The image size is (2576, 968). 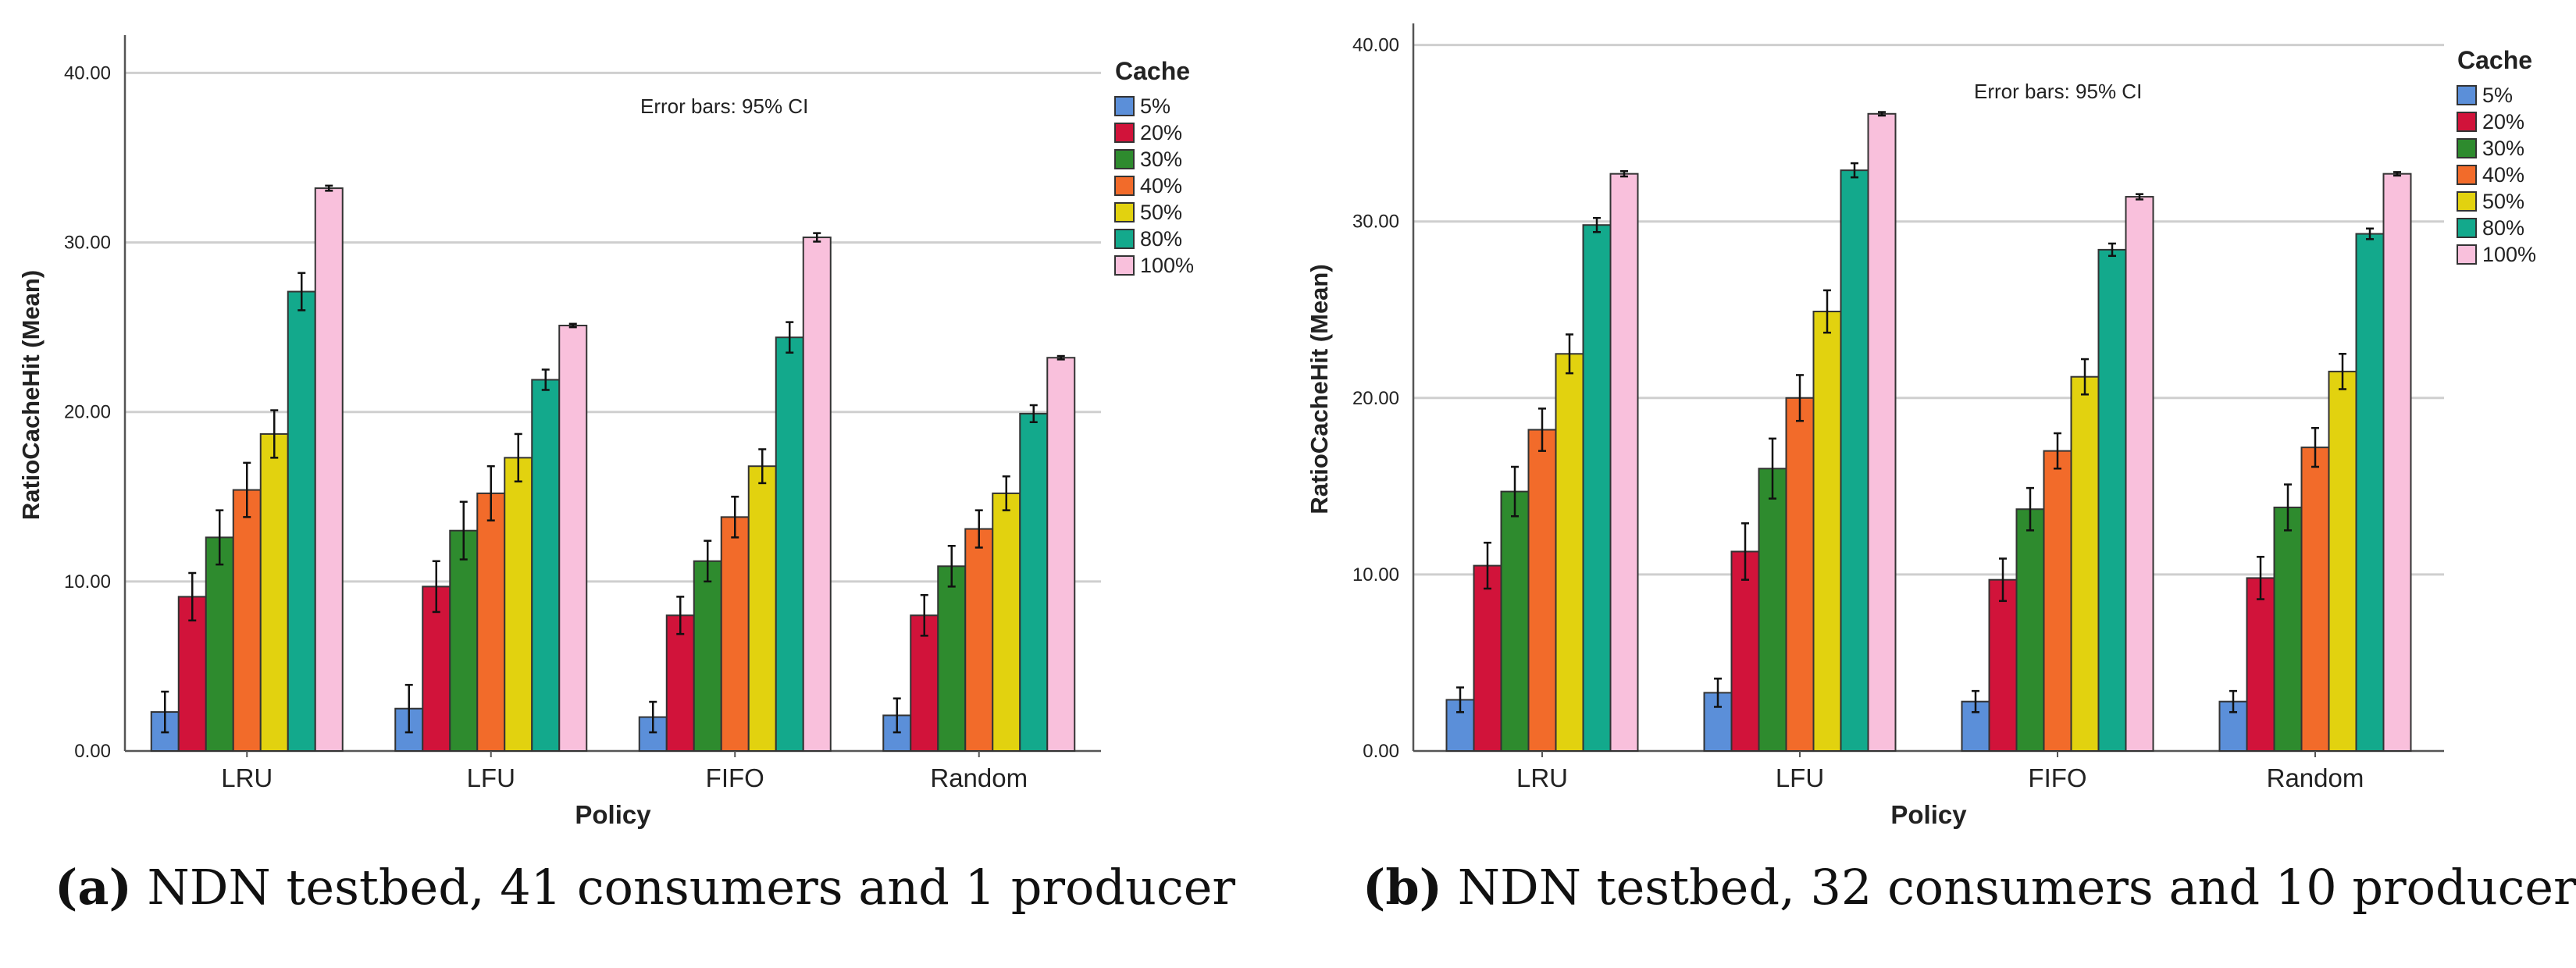 What do you see at coordinates (1155, 106) in the screenshot?
I see `chart-a-legend-label: 5%` at bounding box center [1155, 106].